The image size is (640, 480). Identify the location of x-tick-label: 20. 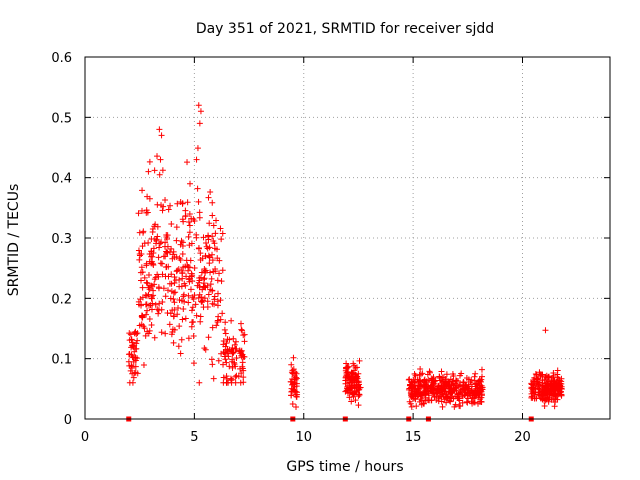
(522, 437).